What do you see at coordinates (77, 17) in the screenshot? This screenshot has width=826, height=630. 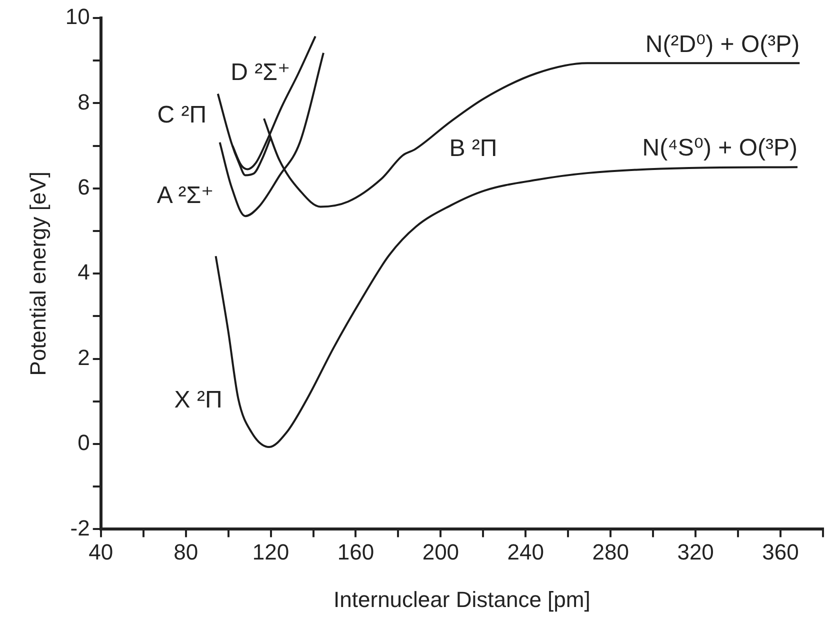 I see `y-tick-label: 10` at bounding box center [77, 17].